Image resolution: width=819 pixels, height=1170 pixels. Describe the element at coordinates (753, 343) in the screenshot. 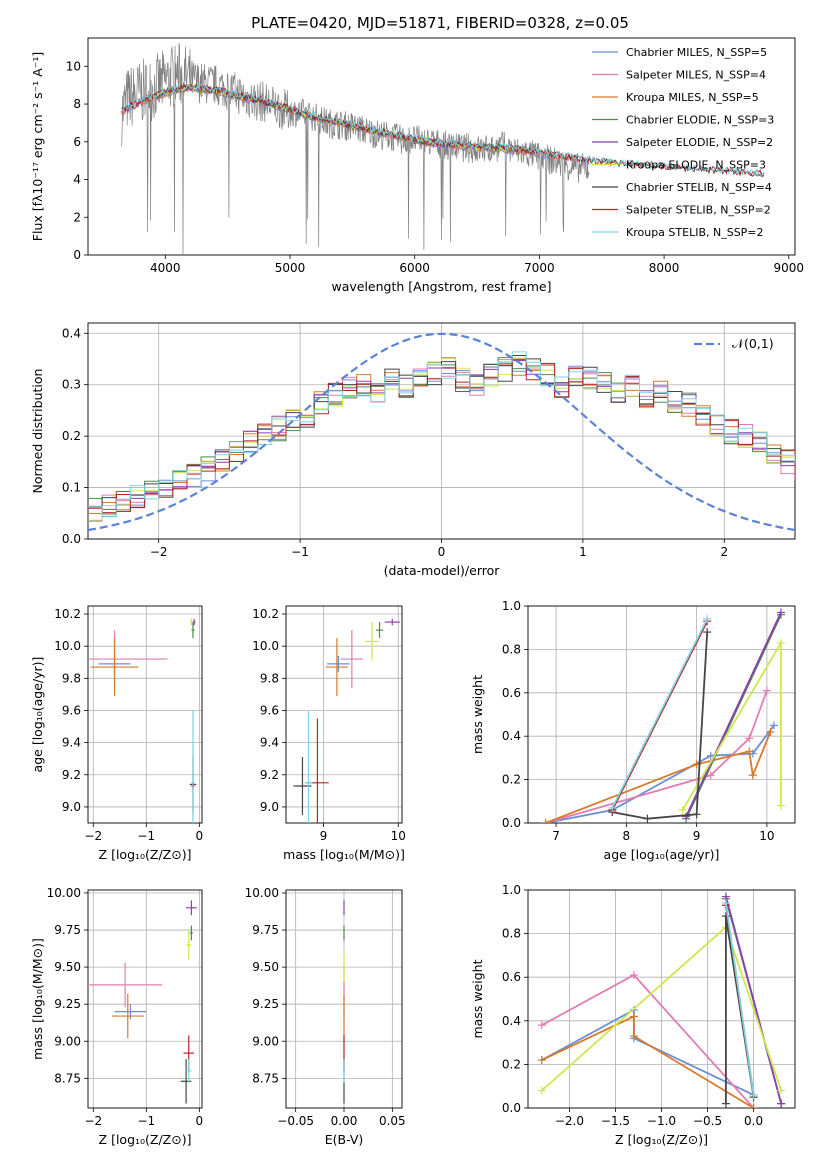

I see `legend-label-gaussian: 𝒩(0,1)` at that location.